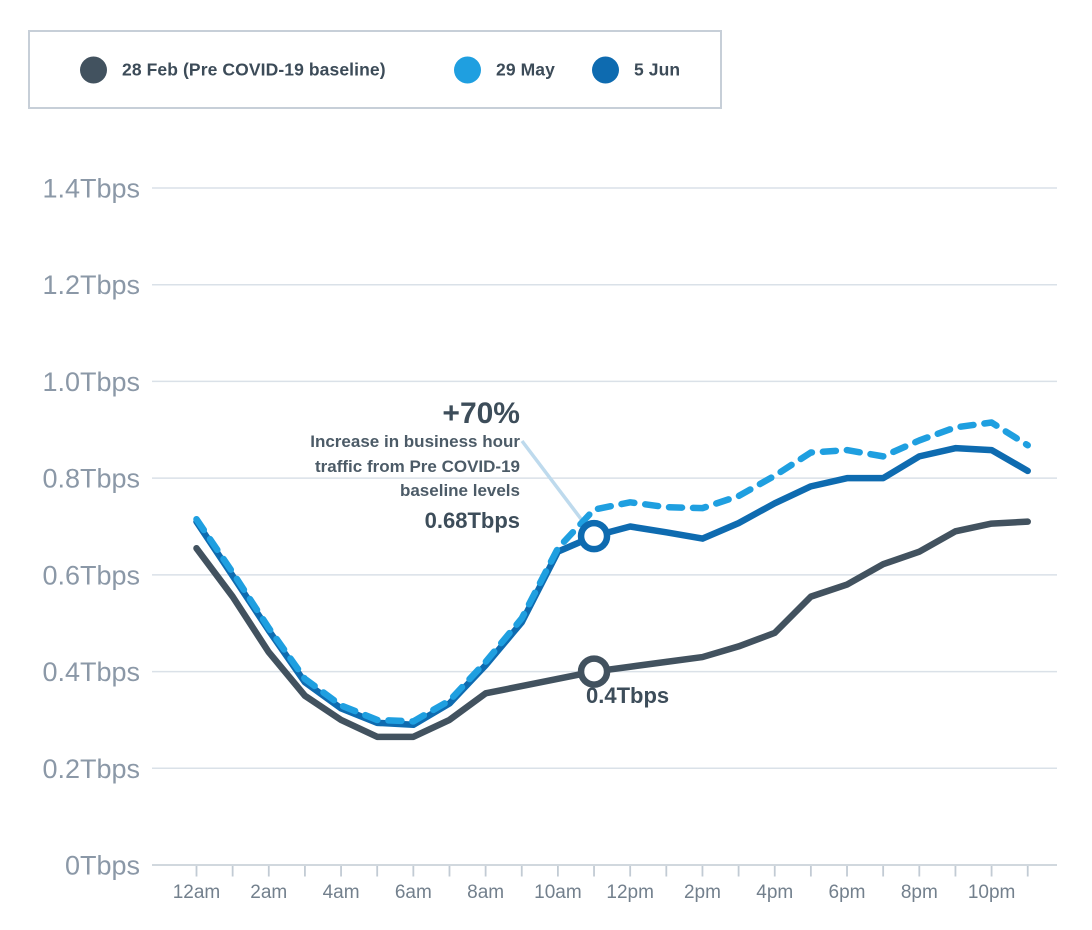  Describe the element at coordinates (415, 441) in the screenshot. I see `annotation-line-1: Increase in business hour` at that location.